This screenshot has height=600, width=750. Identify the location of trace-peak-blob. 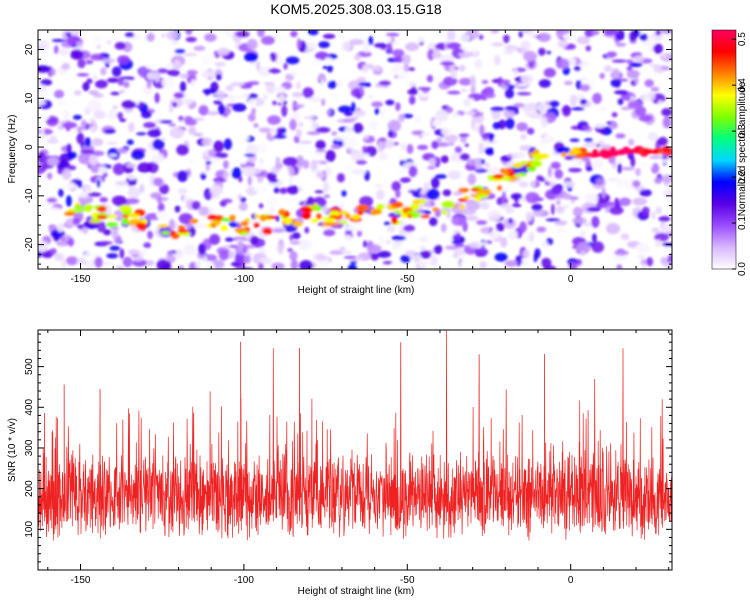
(634, 150).